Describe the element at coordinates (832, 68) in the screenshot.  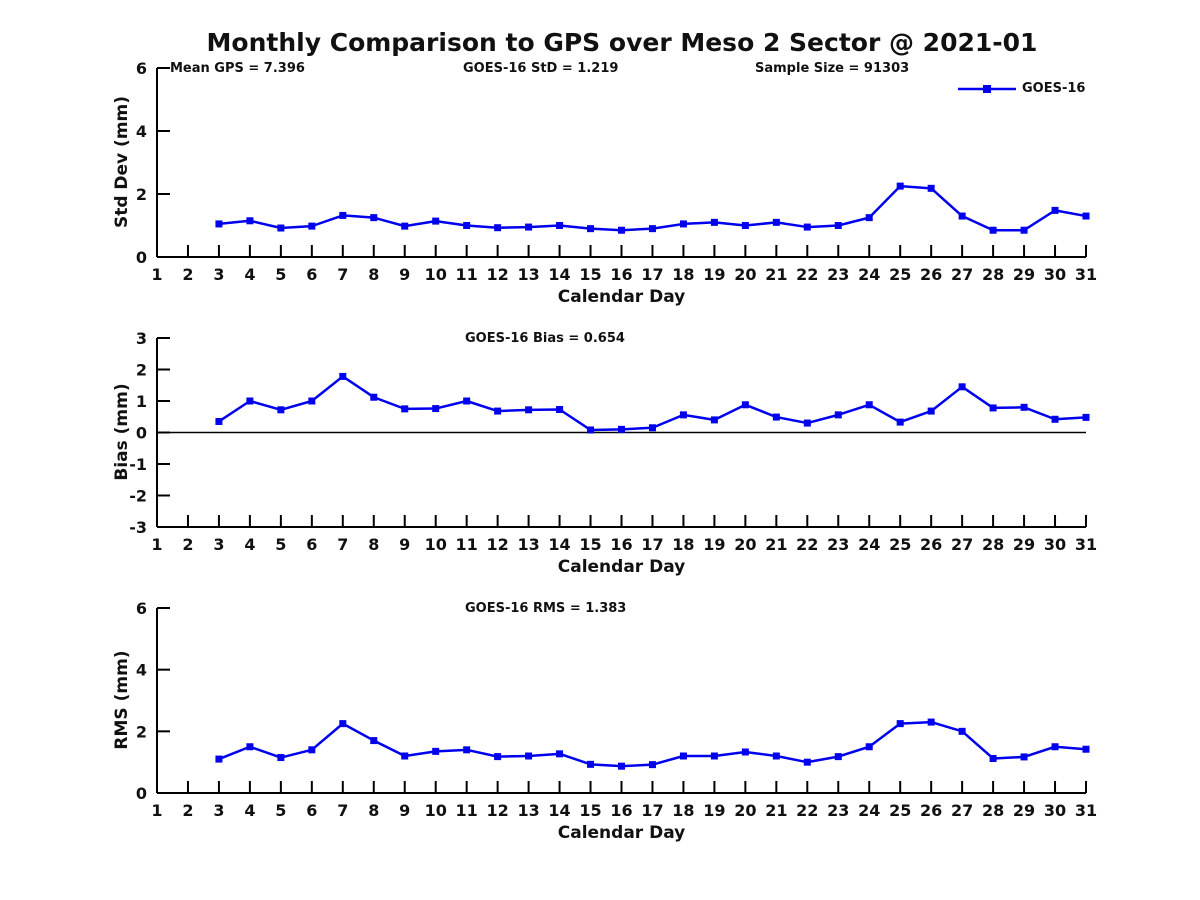
I see `annotation-sample-size: Sample Size = 91303` at that location.